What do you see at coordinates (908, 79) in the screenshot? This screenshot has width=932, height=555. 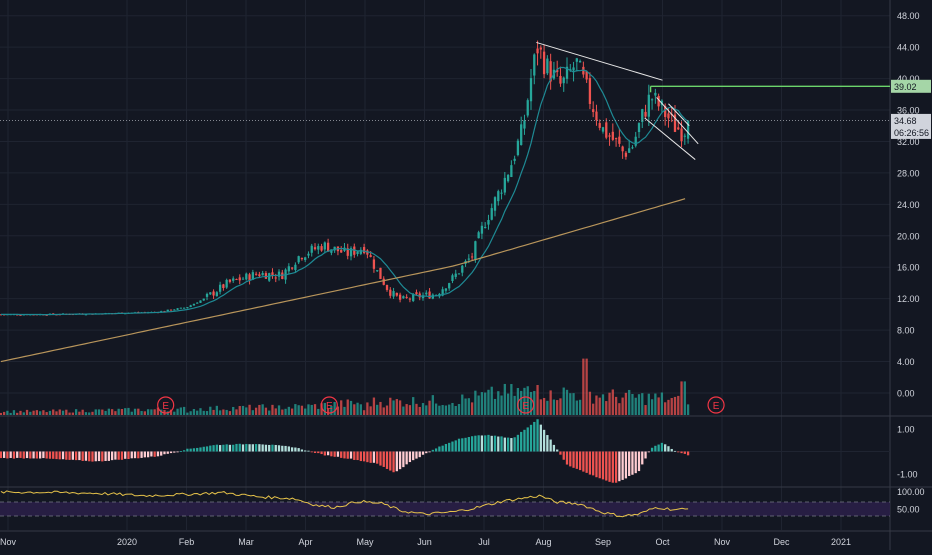 I see `price-axis-tick: 40.00` at bounding box center [908, 79].